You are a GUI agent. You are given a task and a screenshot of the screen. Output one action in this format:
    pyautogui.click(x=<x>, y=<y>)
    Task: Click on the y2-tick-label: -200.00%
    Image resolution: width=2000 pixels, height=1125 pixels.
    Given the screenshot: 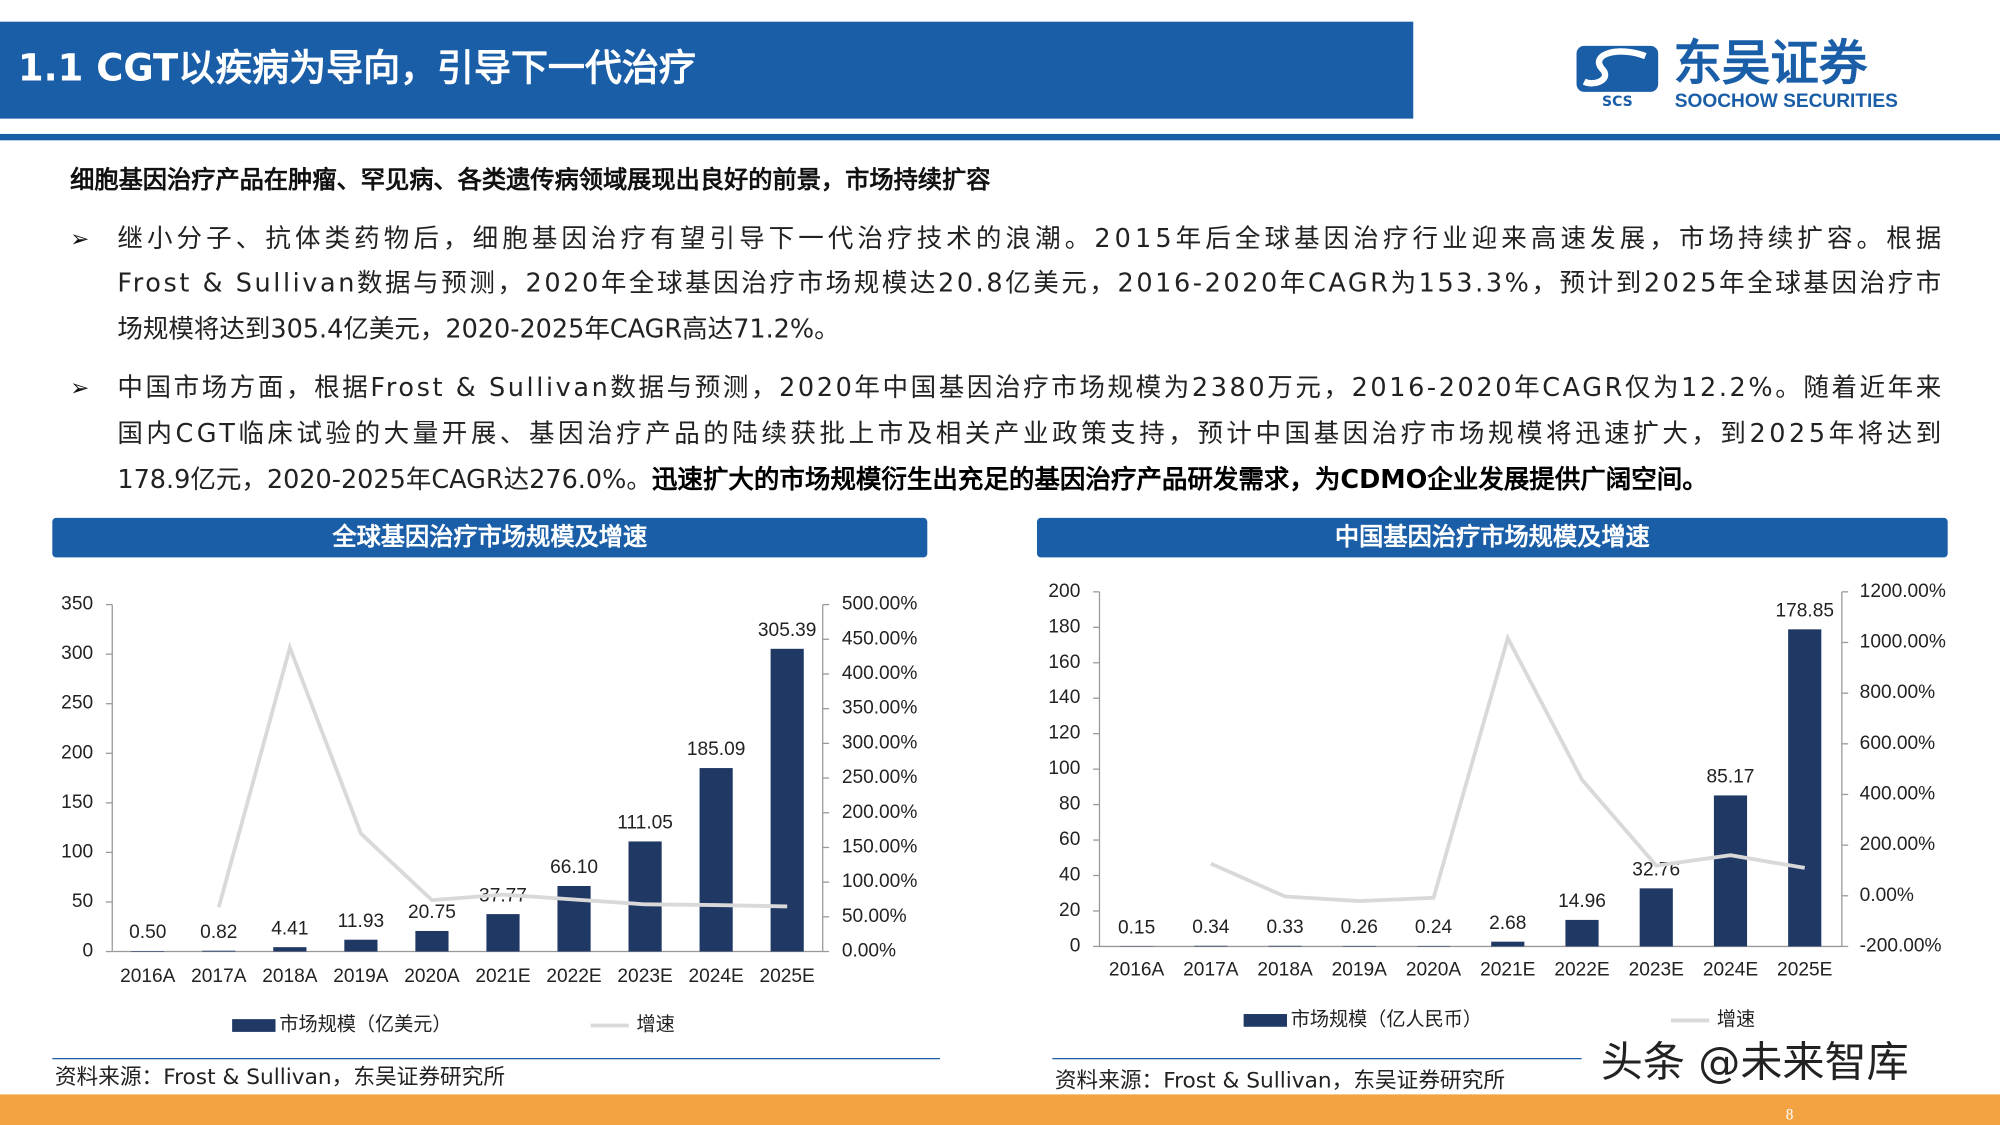 What is the action you would take?
    pyautogui.click(x=1901, y=945)
    